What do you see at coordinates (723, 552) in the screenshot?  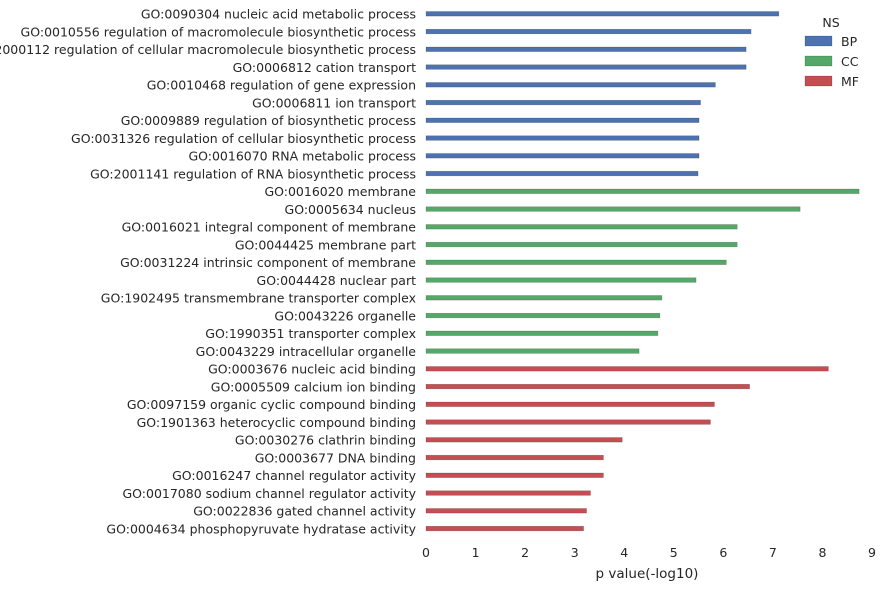 I see `x-tick-label: 6` at bounding box center [723, 552].